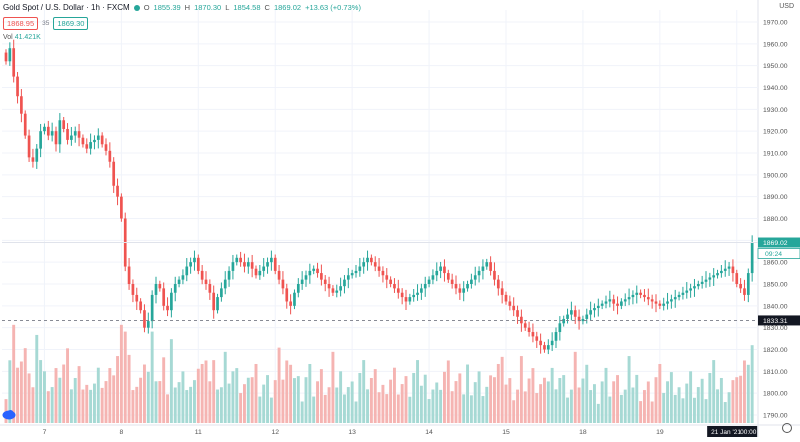 This screenshot has width=800, height=442. What do you see at coordinates (9, 414) in the screenshot?
I see `tradingview-logo-icon` at bounding box center [9, 414].